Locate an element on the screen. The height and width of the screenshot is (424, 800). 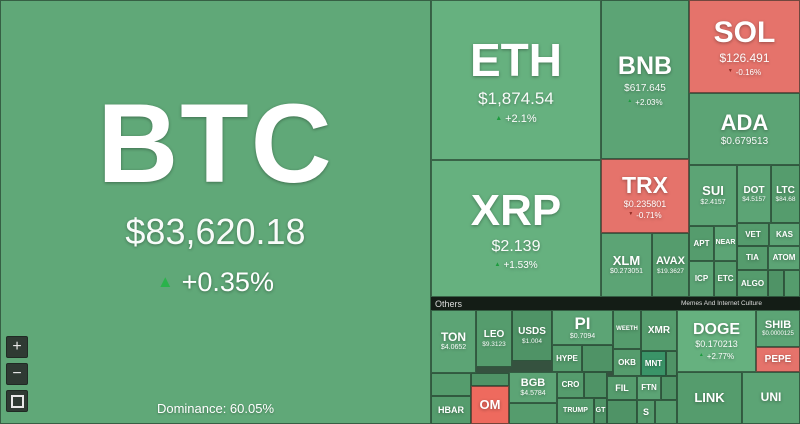
tile-hype: HYPE is located at coordinates (567, 358).